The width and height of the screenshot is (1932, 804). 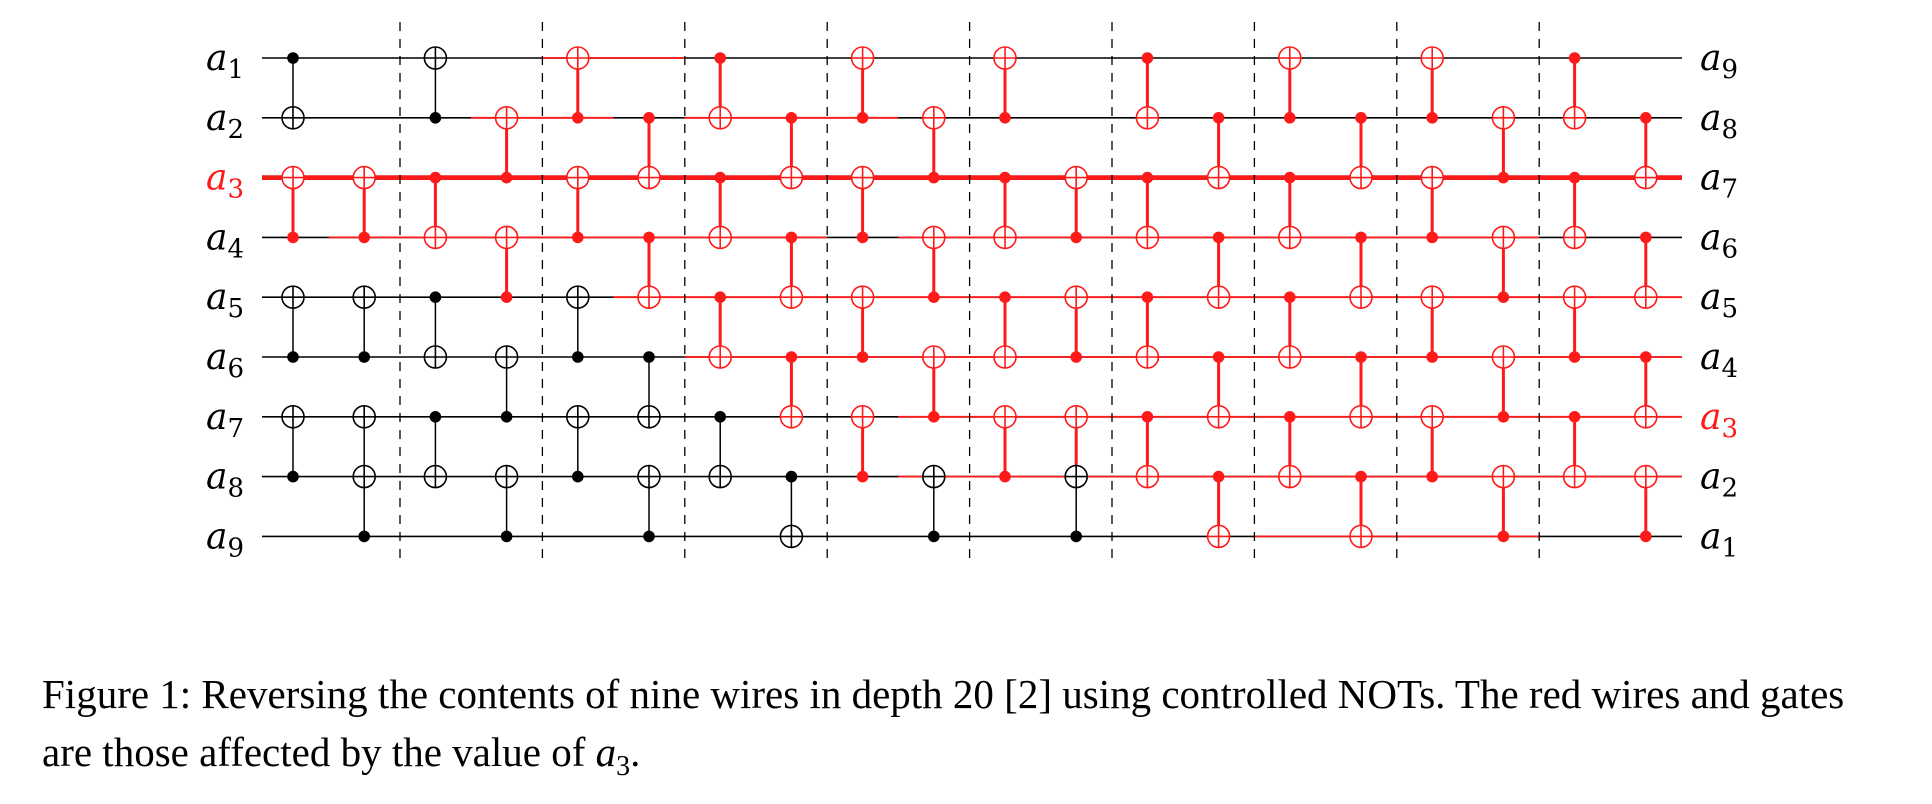 What do you see at coordinates (225, 121) in the screenshot?
I see `left-wire-label: a2` at bounding box center [225, 121].